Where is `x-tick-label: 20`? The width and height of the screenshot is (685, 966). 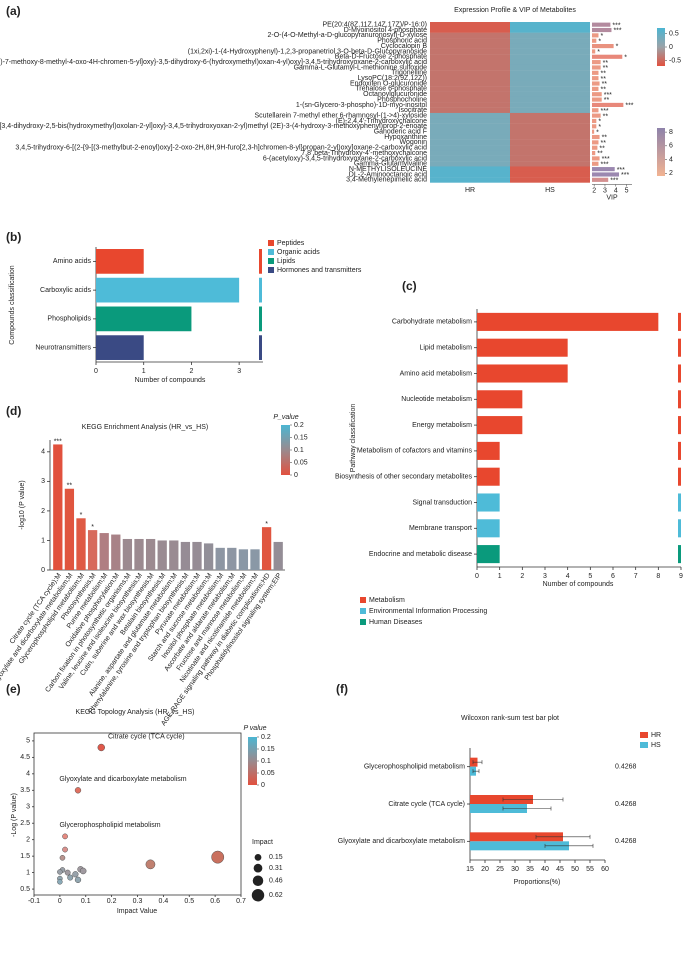 x-tick-label: 20 is located at coordinates (485, 869).